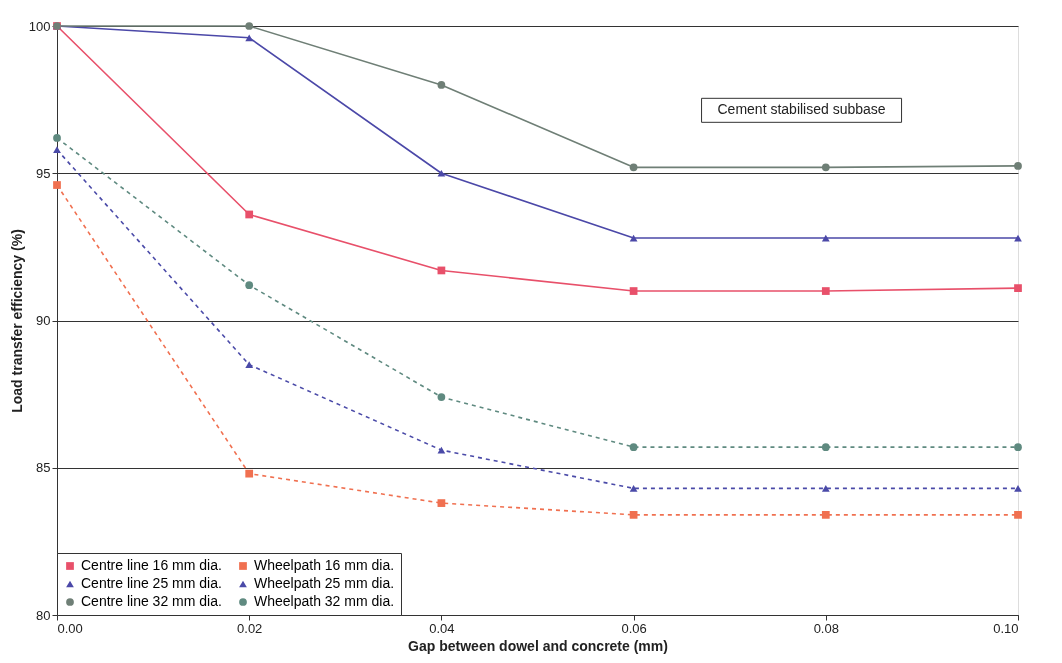 The image size is (1062, 663). Describe the element at coordinates (324, 565) in the screenshot. I see `legend-label: Wheelpath 16 mm dia.` at that location.